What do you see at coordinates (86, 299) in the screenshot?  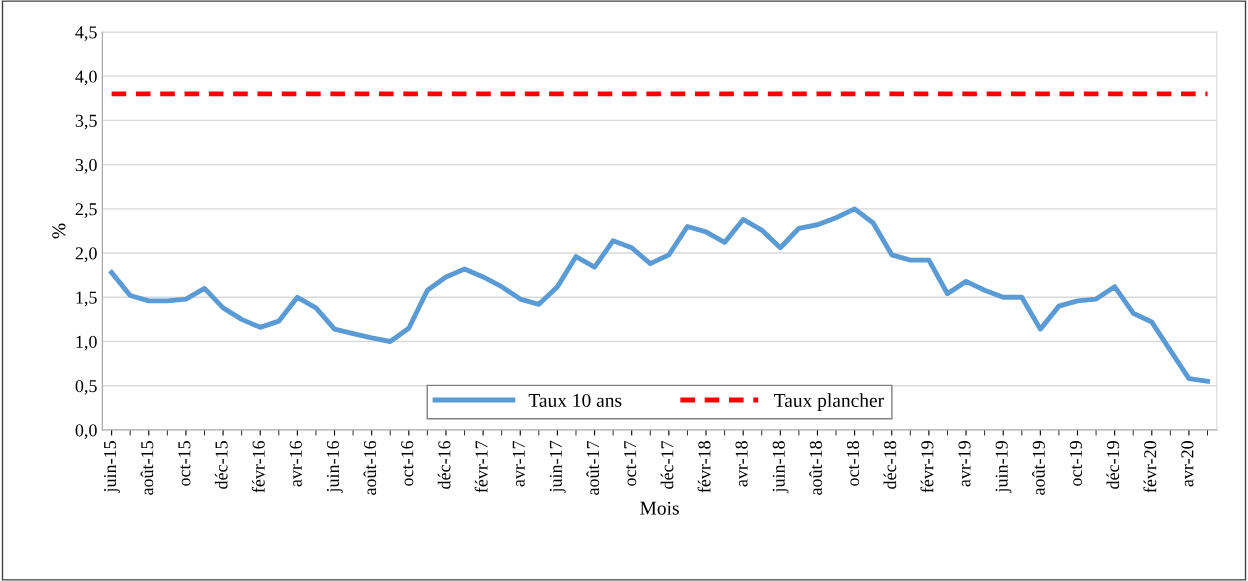 I see `y-tick-label: 1,5` at bounding box center [86, 299].